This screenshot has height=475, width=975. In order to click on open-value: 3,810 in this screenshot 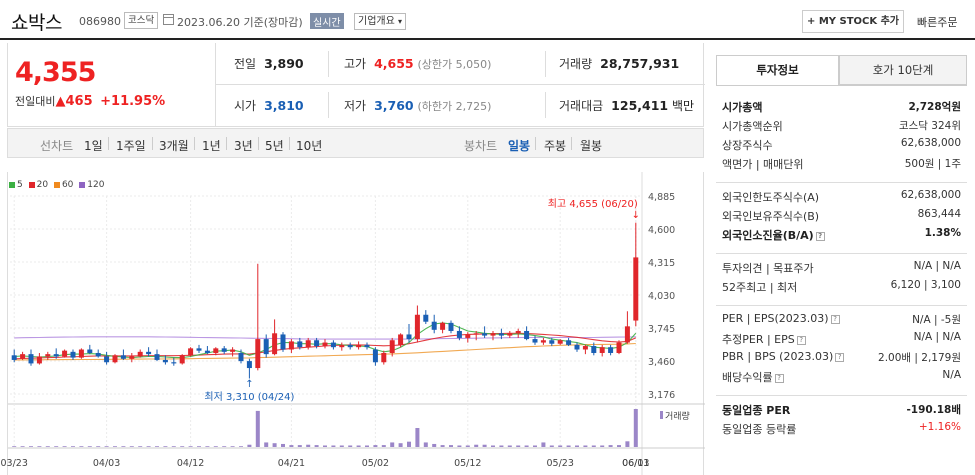, I will do `click(284, 105)`.